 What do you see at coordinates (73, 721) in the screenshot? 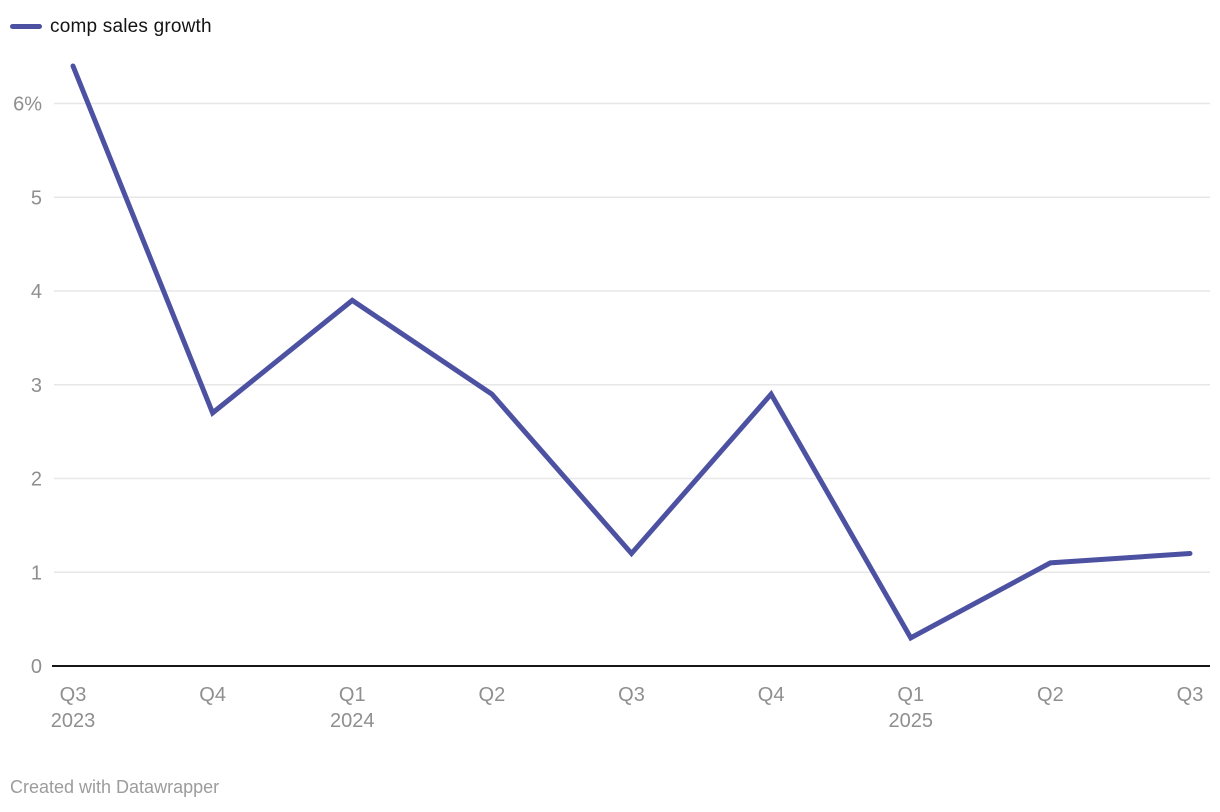
I see `x-year-label: 2023` at bounding box center [73, 721].